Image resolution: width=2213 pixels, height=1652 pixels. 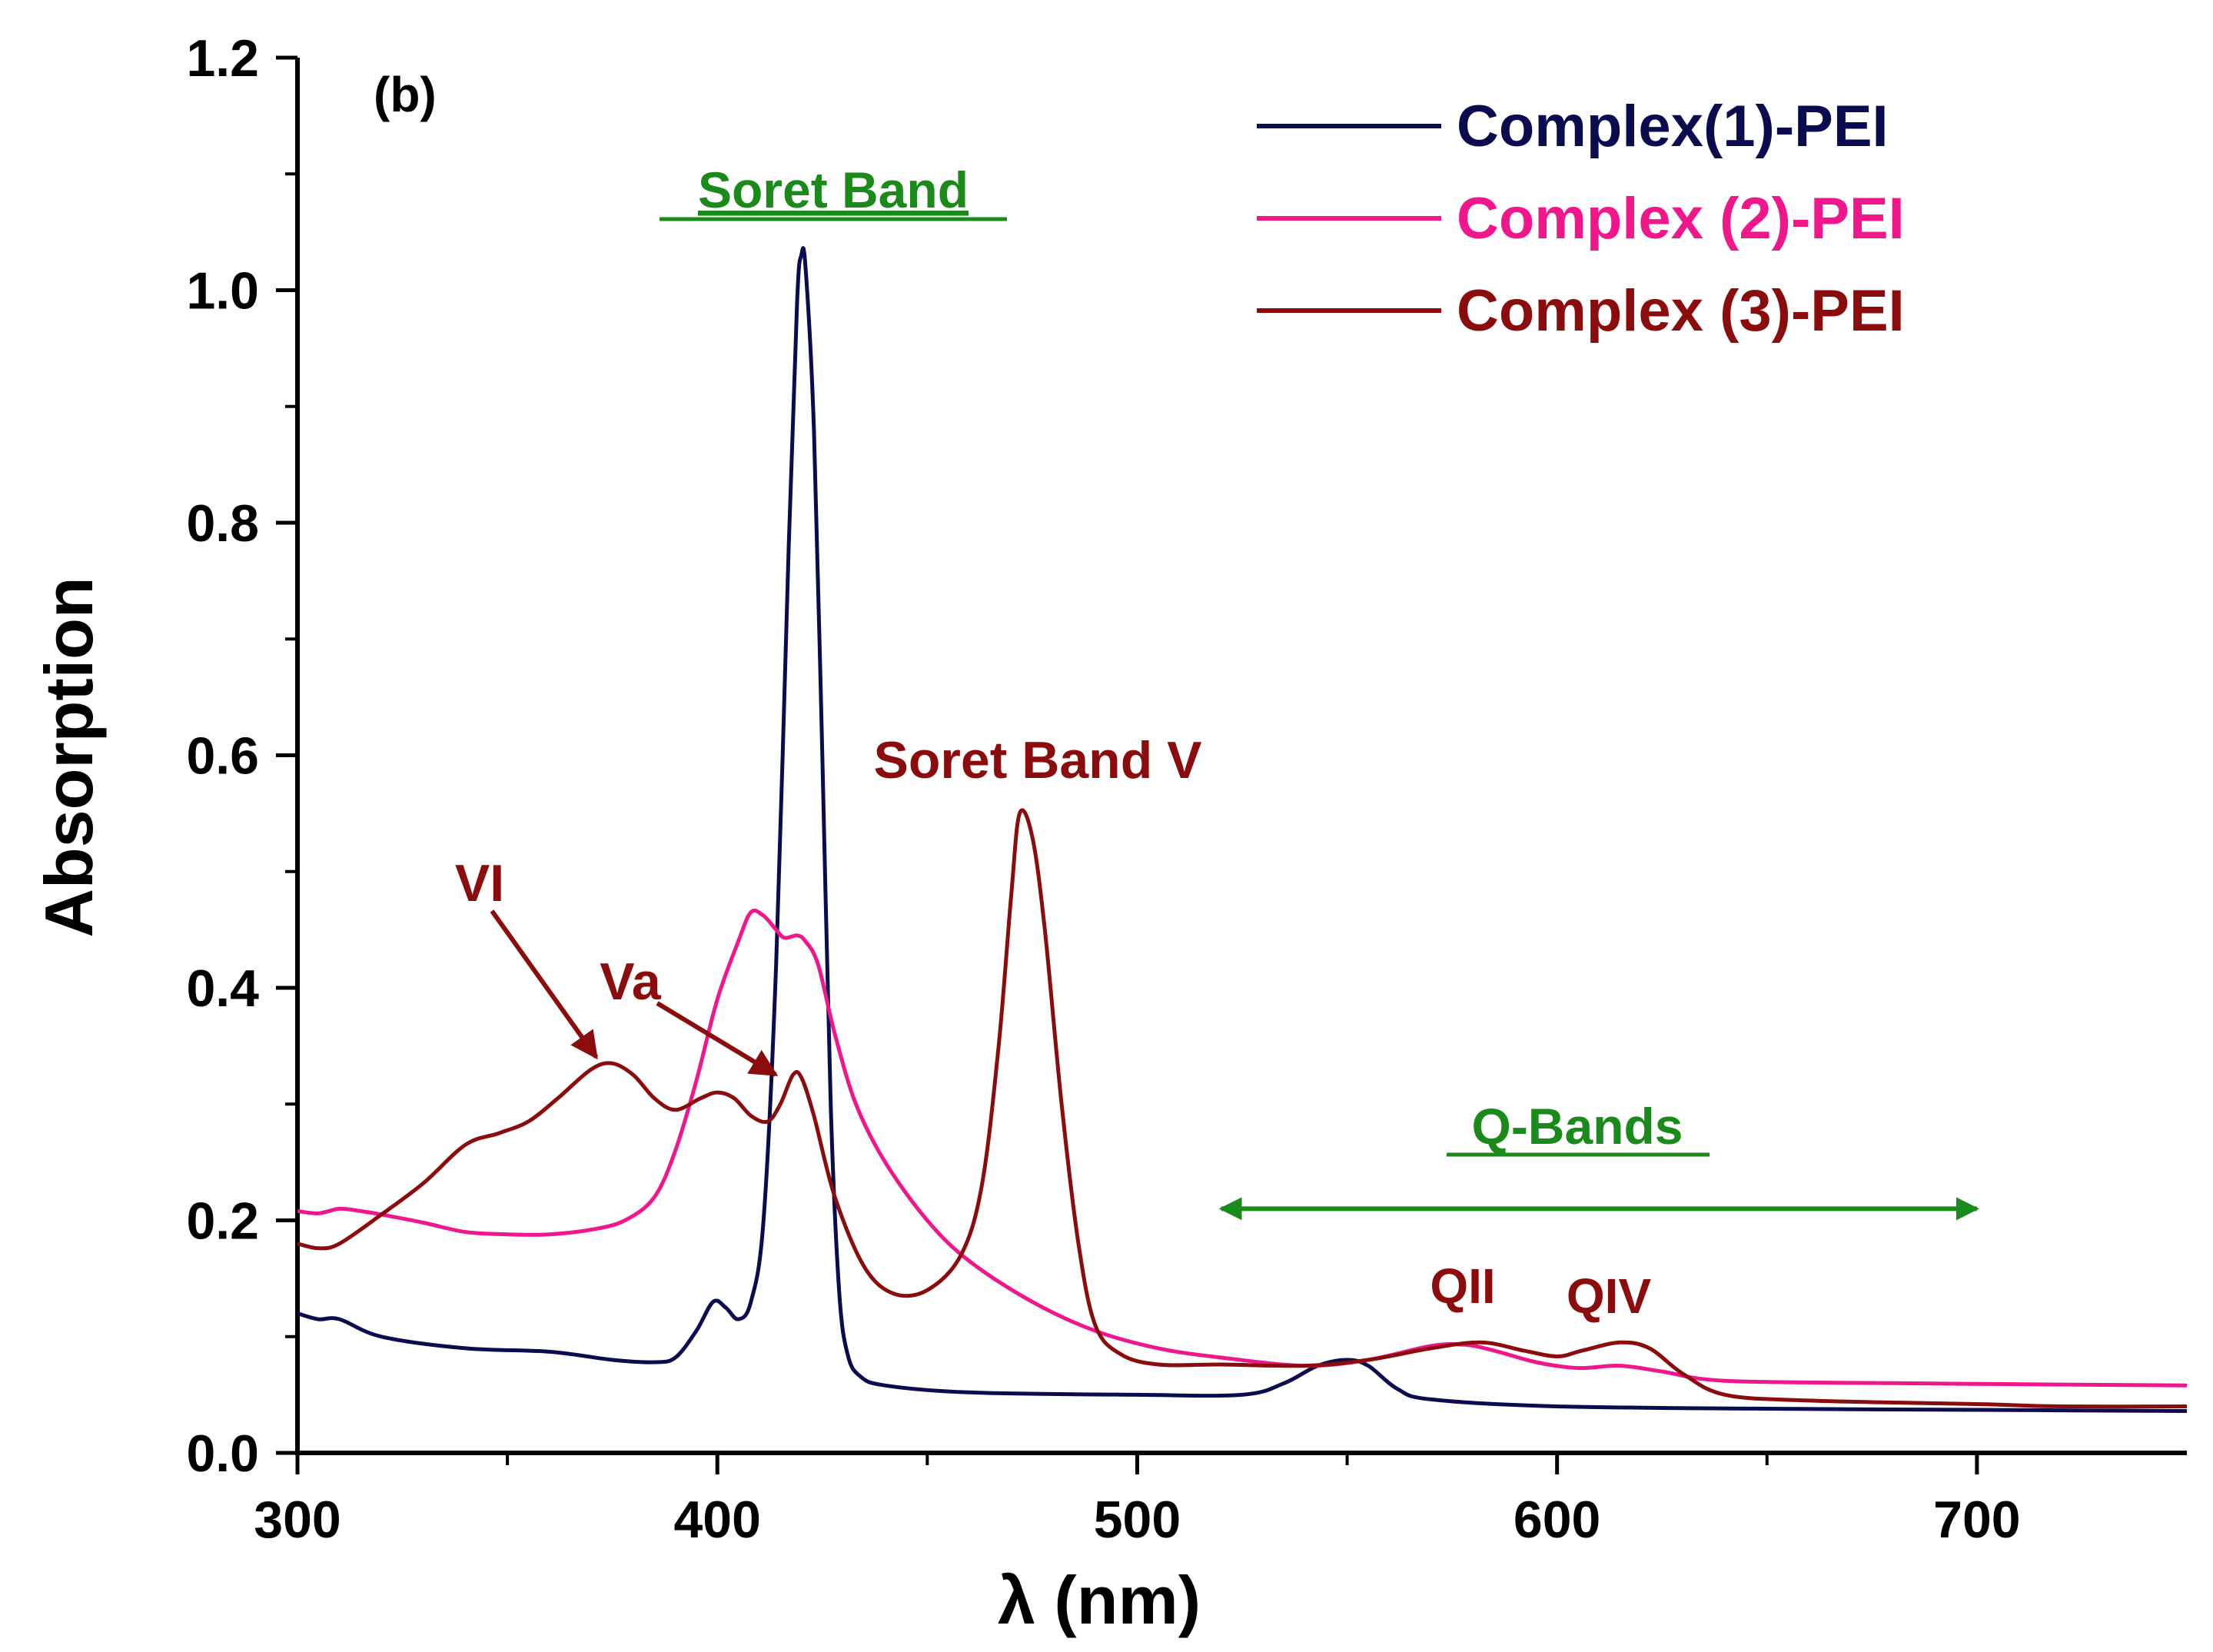 What do you see at coordinates (1099, 1600) in the screenshot?
I see `x-axis-title: λ (nm)` at bounding box center [1099, 1600].